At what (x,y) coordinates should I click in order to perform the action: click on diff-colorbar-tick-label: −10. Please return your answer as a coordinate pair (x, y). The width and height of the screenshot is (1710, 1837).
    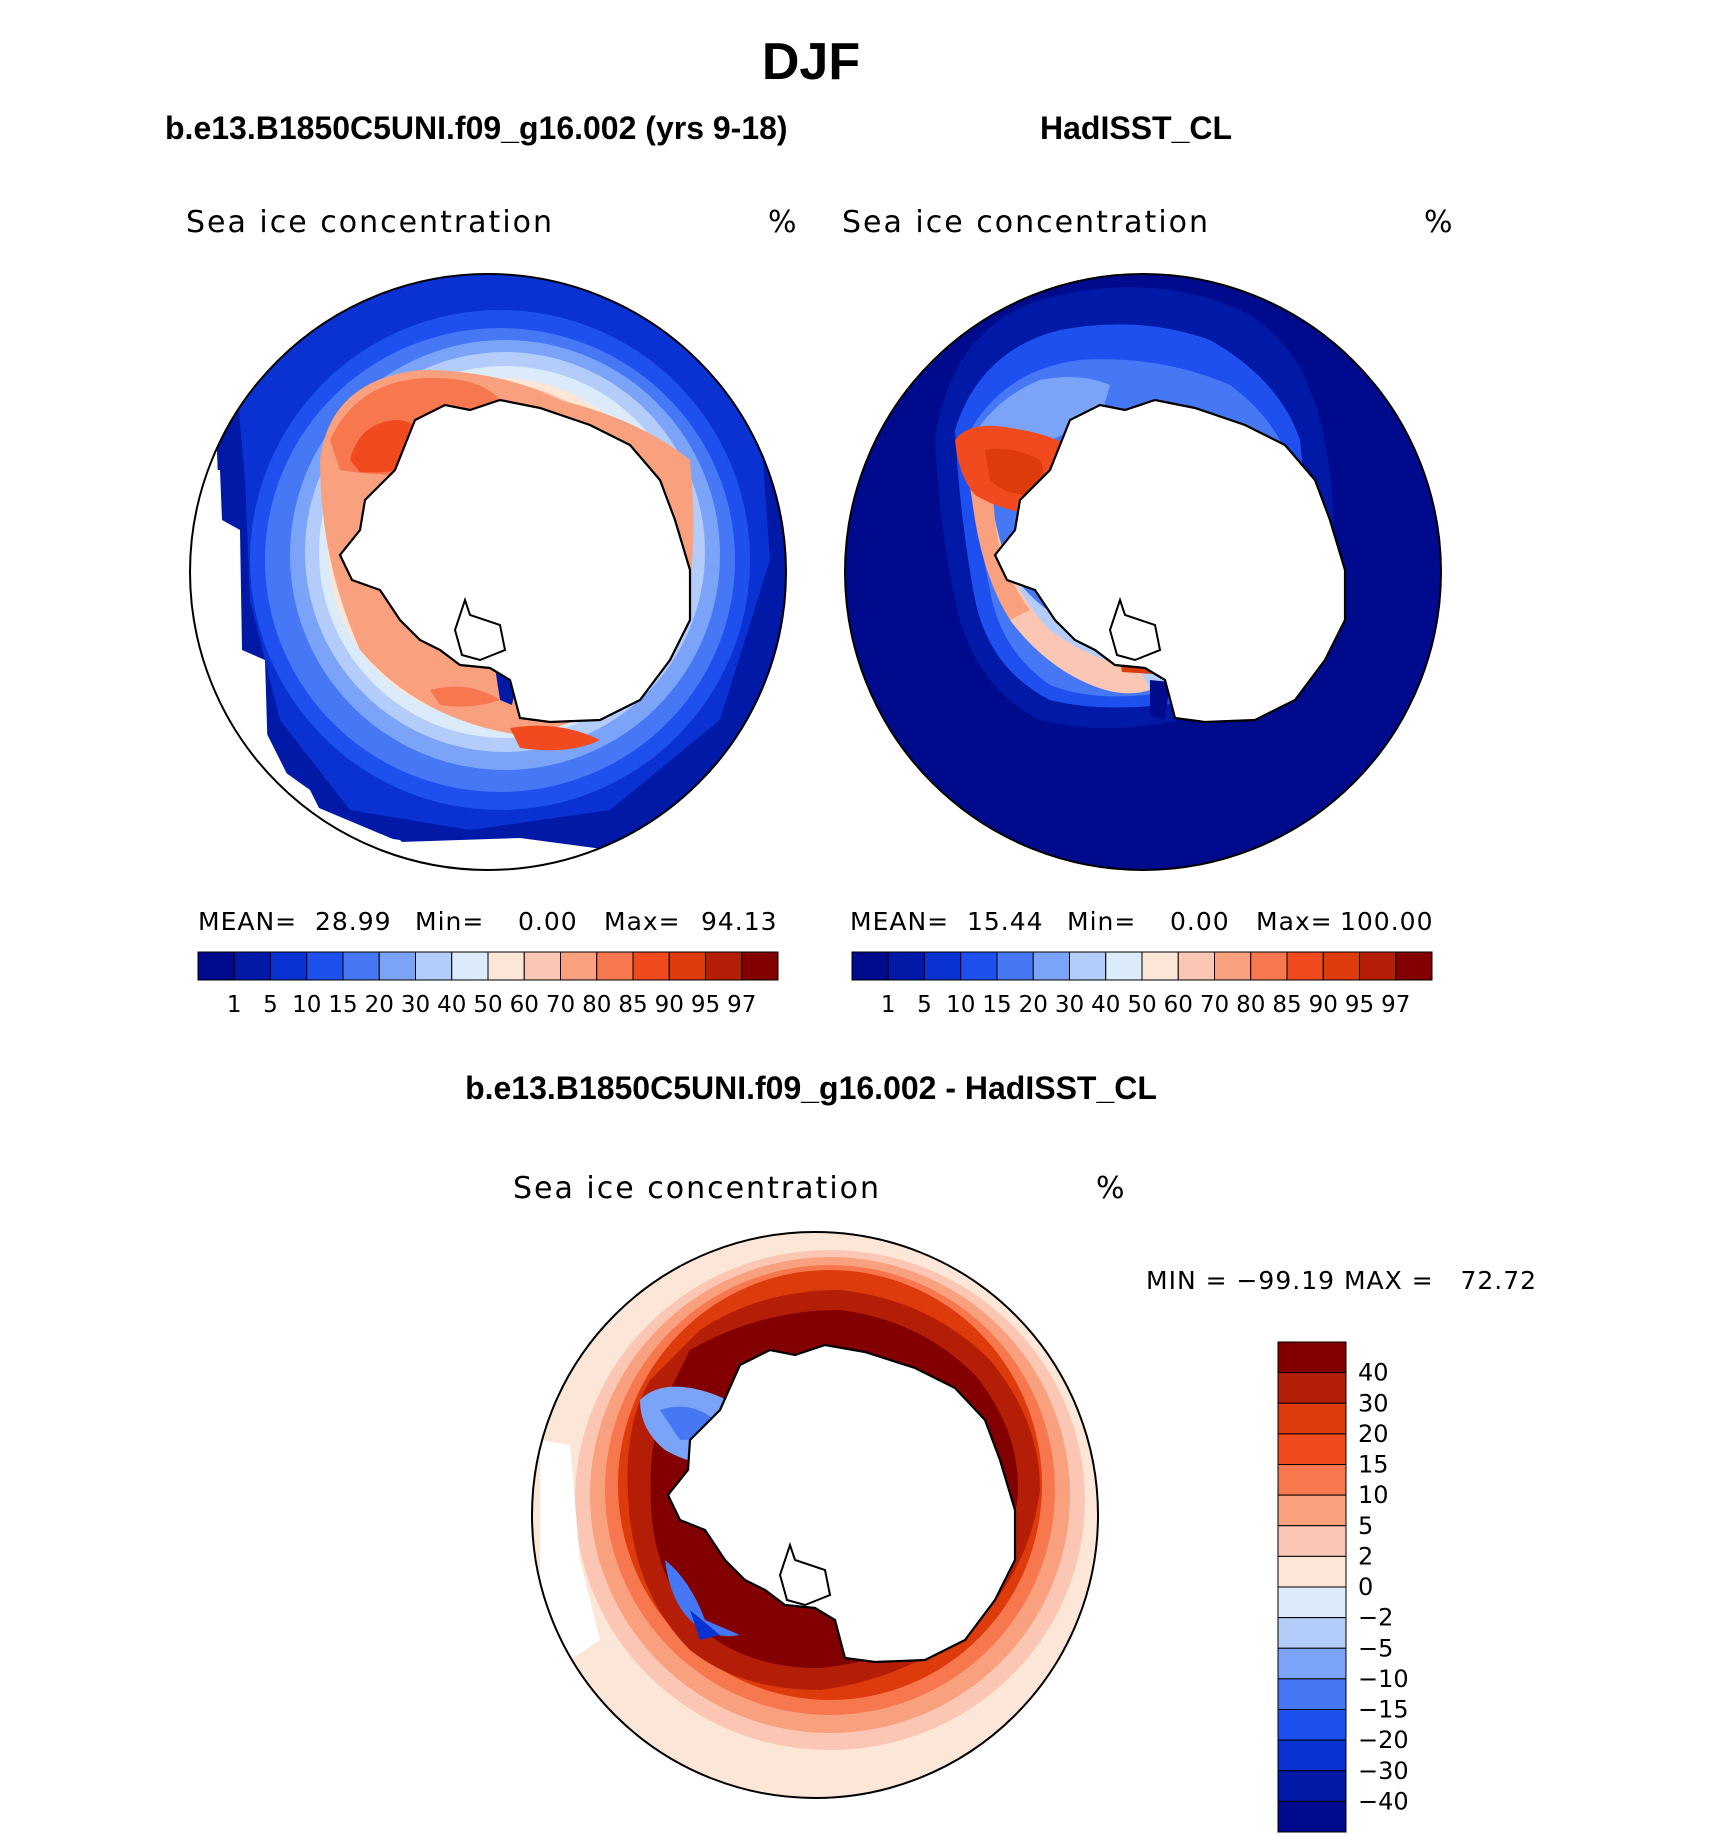
    Looking at the image, I should click on (1383, 1679).